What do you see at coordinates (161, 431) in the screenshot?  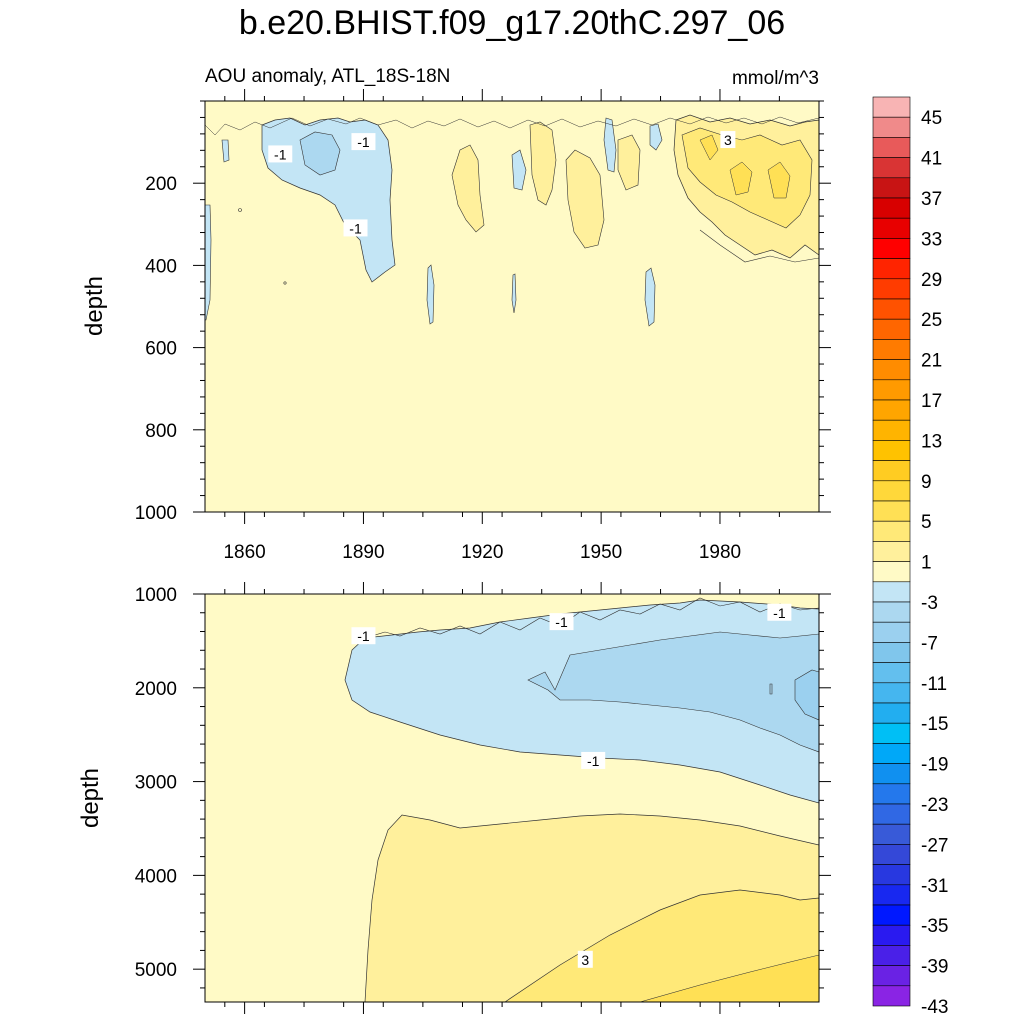 I see `top-y-tick-label: 800` at bounding box center [161, 431].